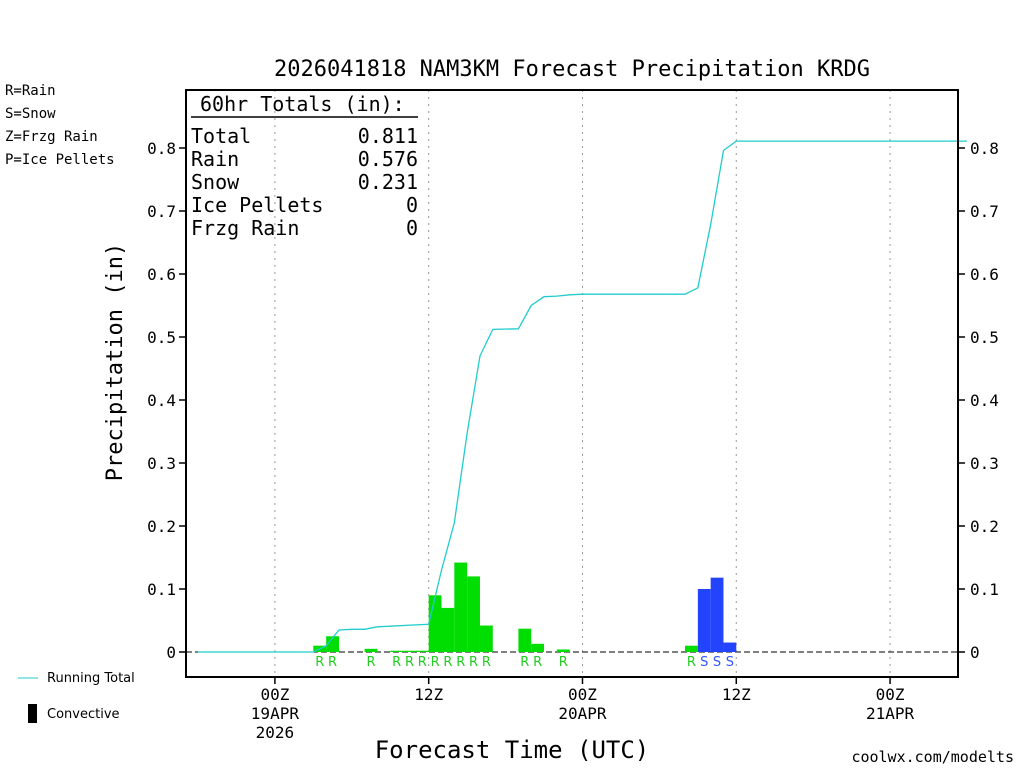  I want to click on y-tick-label: 0.8, so click(161, 148).